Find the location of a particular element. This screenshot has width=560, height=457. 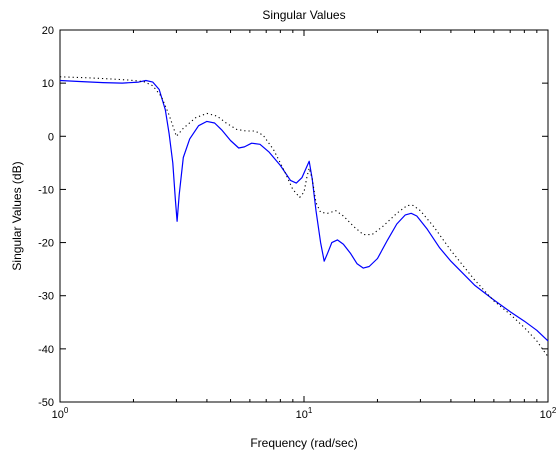

y-tick-label-3: -10 is located at coordinates (46, 190).